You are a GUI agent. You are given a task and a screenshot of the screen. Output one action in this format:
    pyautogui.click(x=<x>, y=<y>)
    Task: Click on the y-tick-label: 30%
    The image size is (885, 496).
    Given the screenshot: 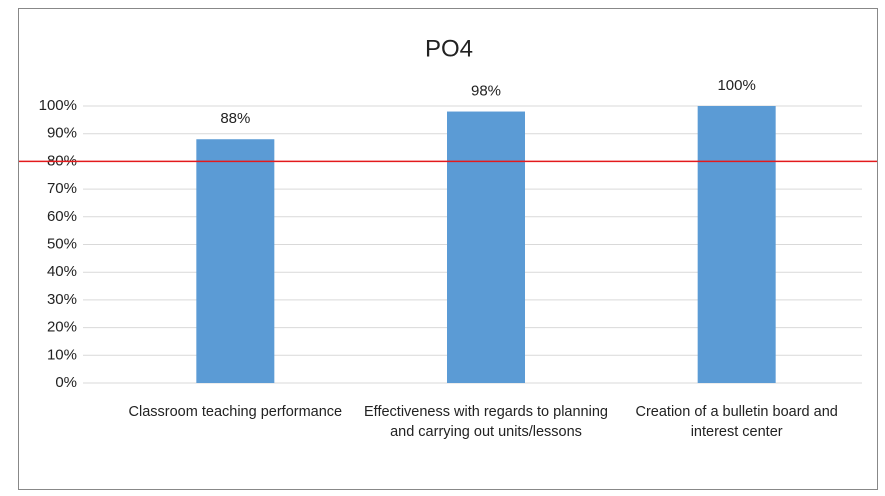 What is the action you would take?
    pyautogui.click(x=62, y=299)
    